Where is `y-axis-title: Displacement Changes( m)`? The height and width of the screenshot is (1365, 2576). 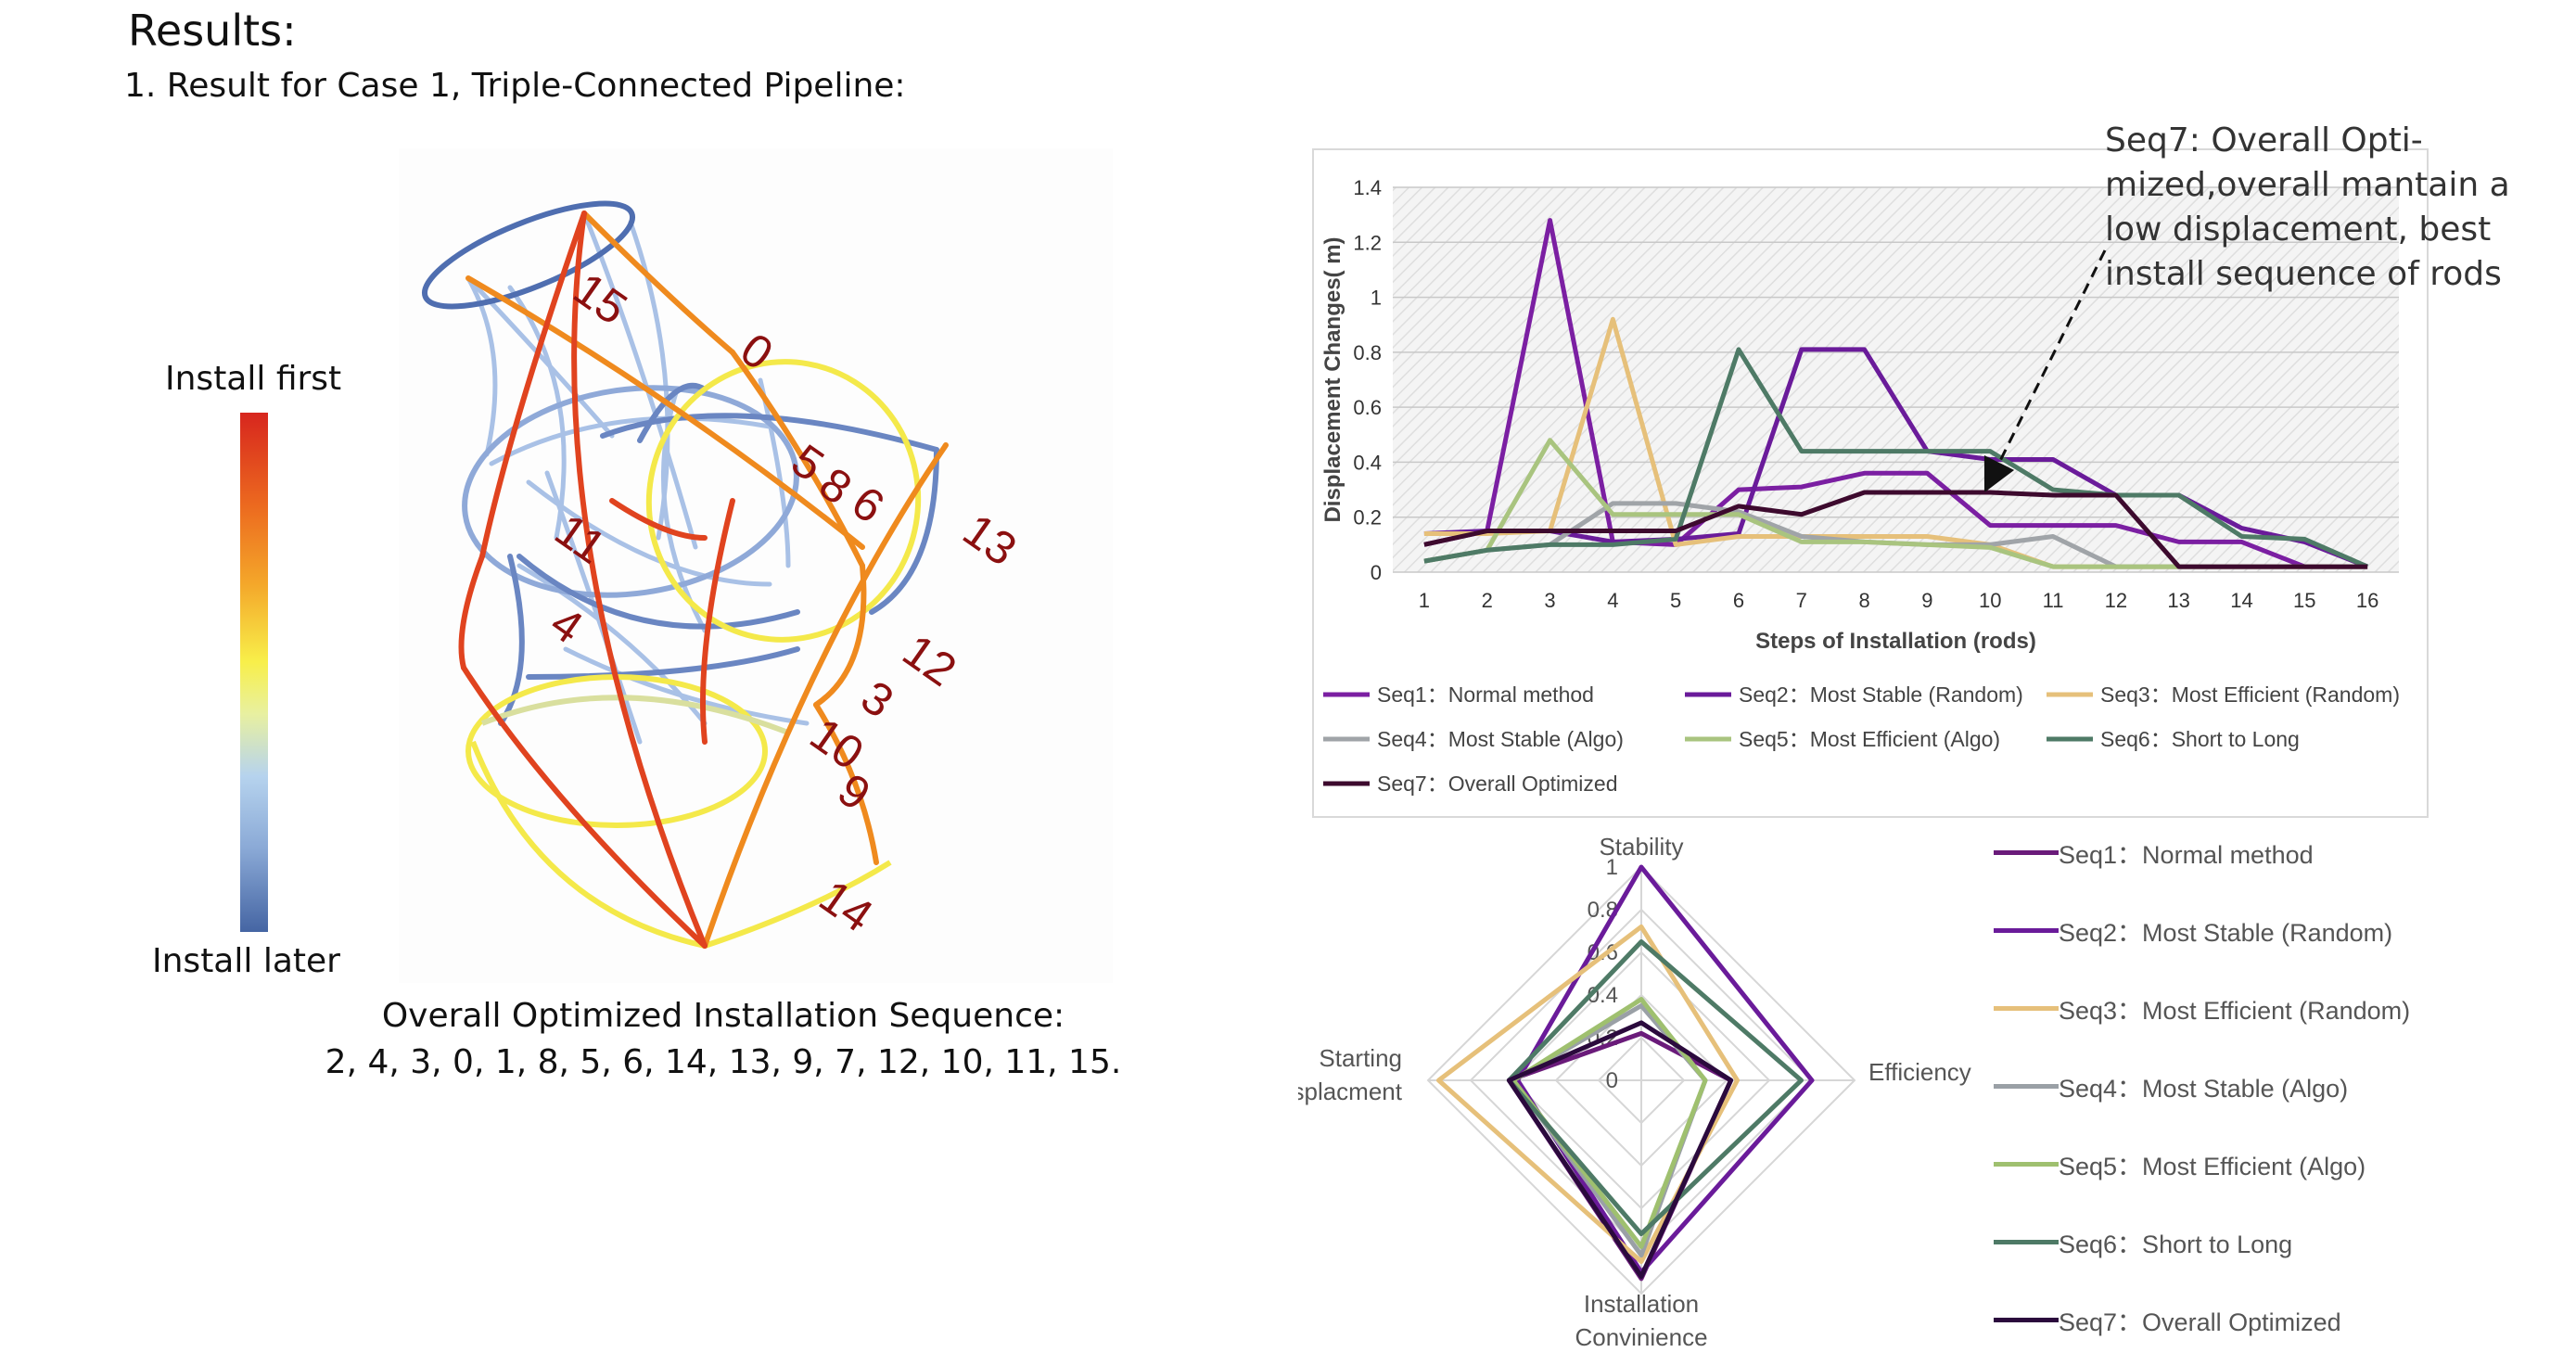
y-axis-title: Displacement Changes( m) is located at coordinates (1332, 379).